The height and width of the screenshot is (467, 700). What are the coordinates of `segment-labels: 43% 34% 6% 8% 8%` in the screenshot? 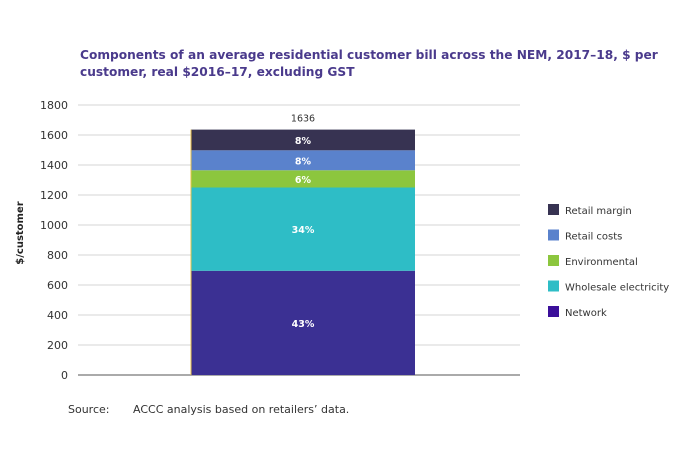 It's located at (303, 233).